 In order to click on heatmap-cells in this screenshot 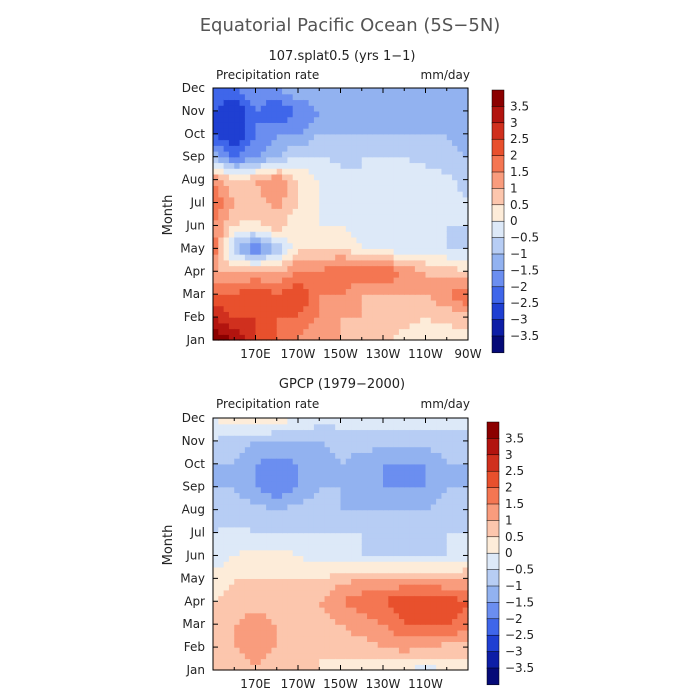, I will do `click(341, 214)`.